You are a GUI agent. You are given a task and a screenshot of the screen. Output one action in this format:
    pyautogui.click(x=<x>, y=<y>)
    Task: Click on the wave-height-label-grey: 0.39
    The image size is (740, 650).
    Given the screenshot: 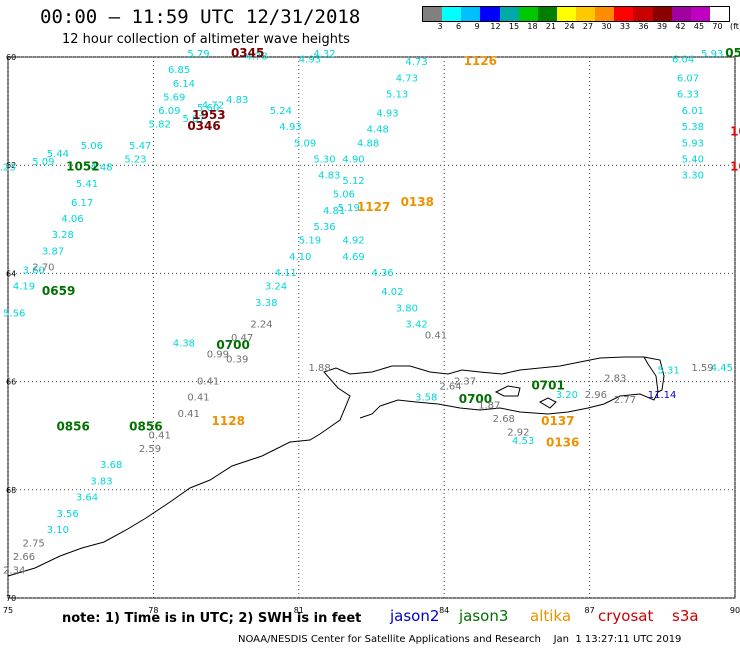 What is the action you would take?
    pyautogui.click(x=237, y=360)
    